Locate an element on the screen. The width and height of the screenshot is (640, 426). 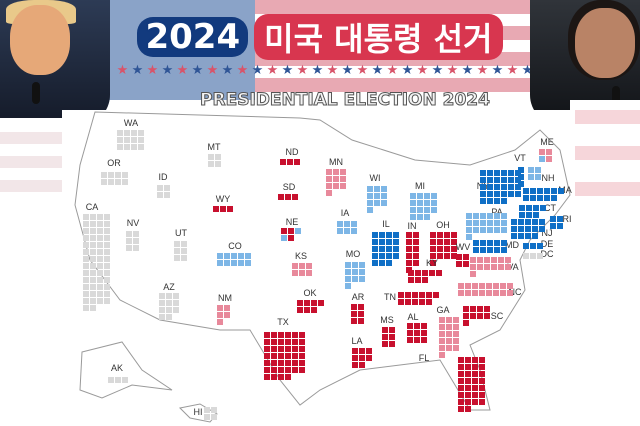
state-label: CO is located at coordinates (235, 246).